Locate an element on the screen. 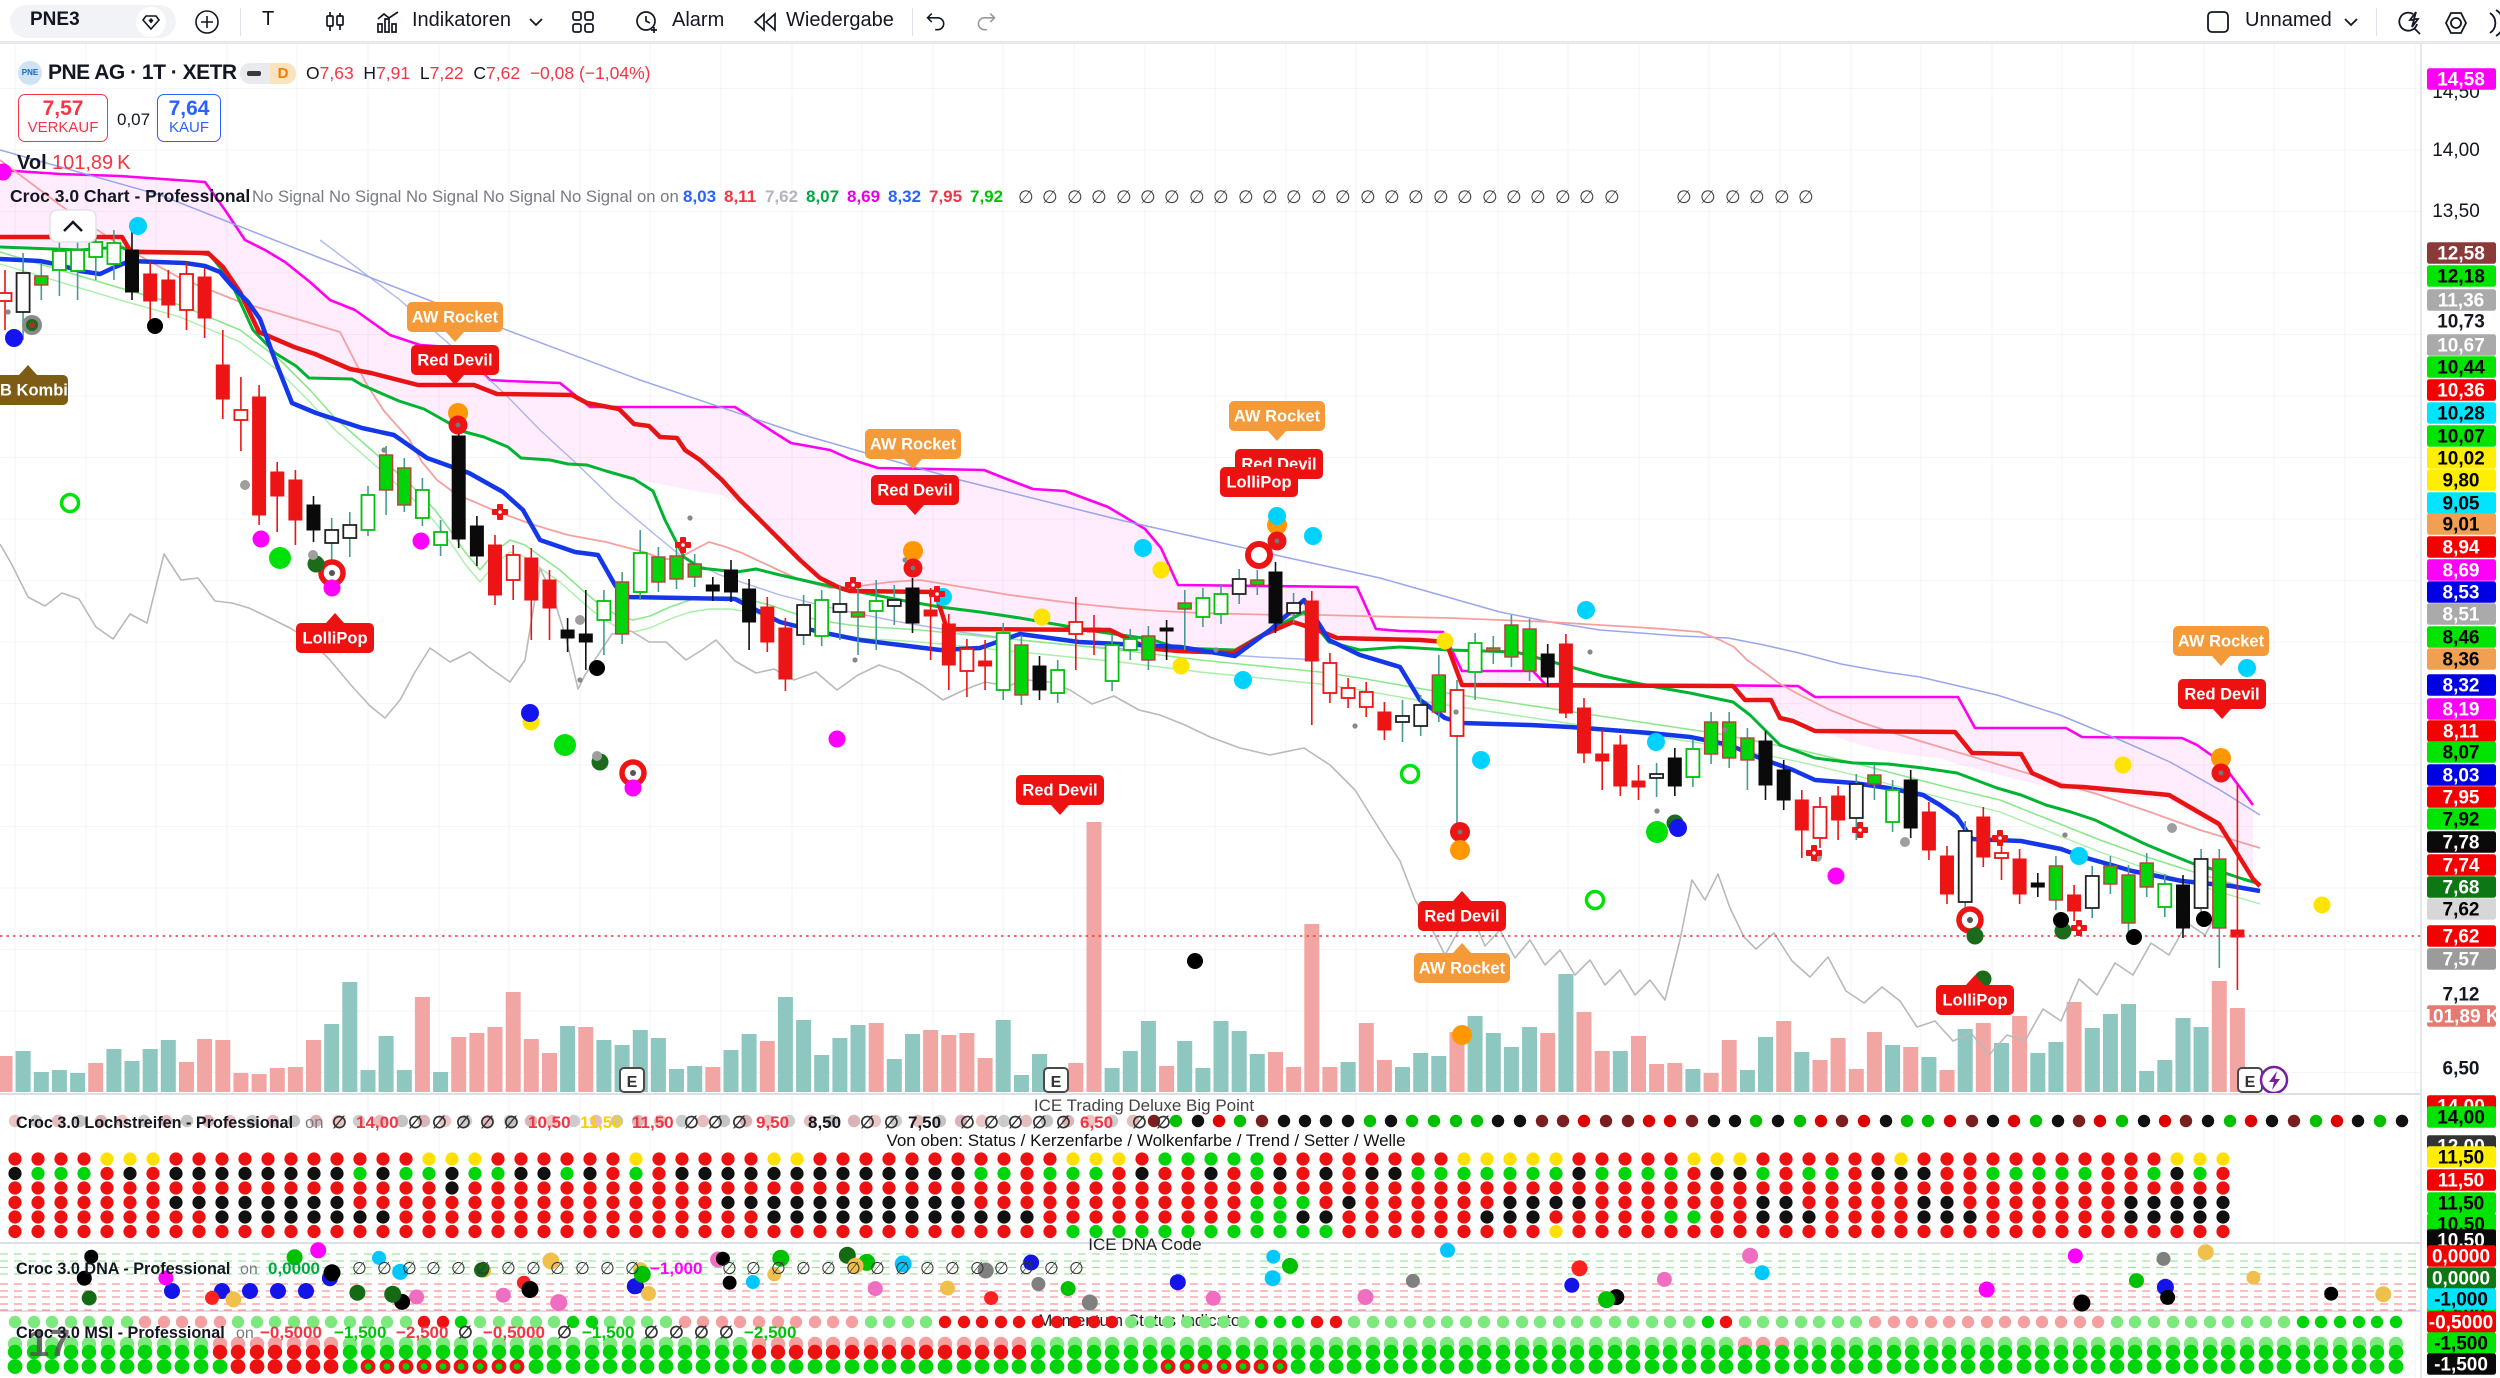 The image size is (2500, 1378). svg-text: 7,68 is located at coordinates (2461, 888).